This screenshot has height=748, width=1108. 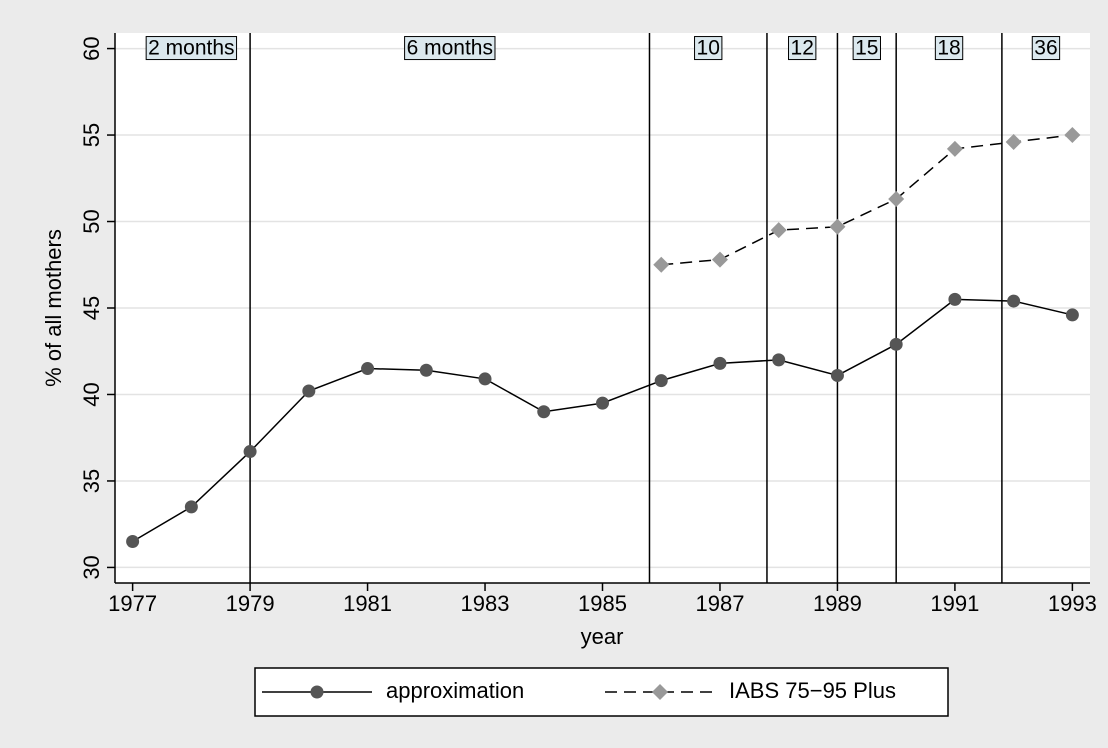 I want to click on period-label: 10, so click(x=708, y=48).